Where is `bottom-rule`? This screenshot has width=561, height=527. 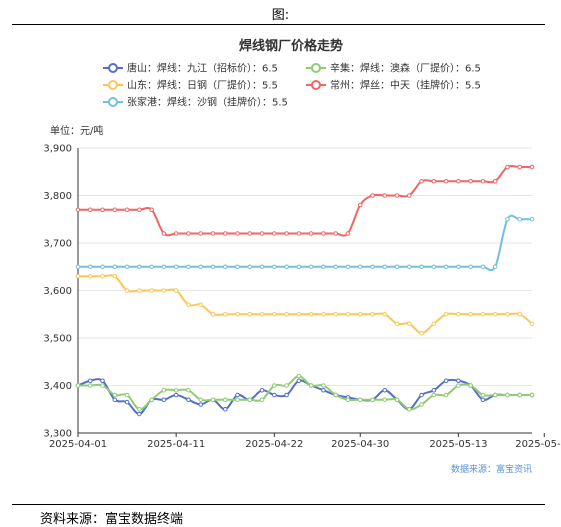
bottom-rule is located at coordinates (278, 504).